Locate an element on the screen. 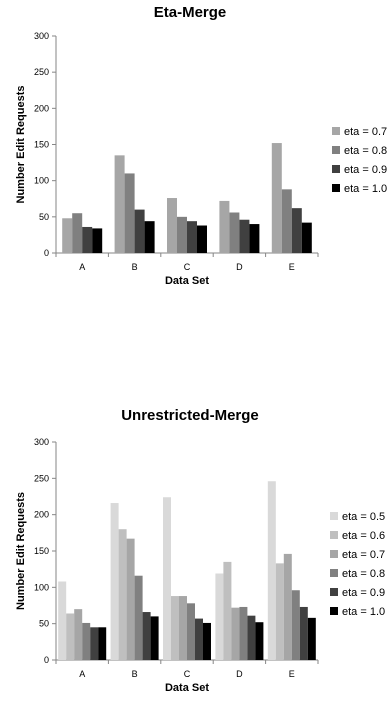 This screenshot has width=391, height=702. x-tick-label: C is located at coordinates (187, 267).